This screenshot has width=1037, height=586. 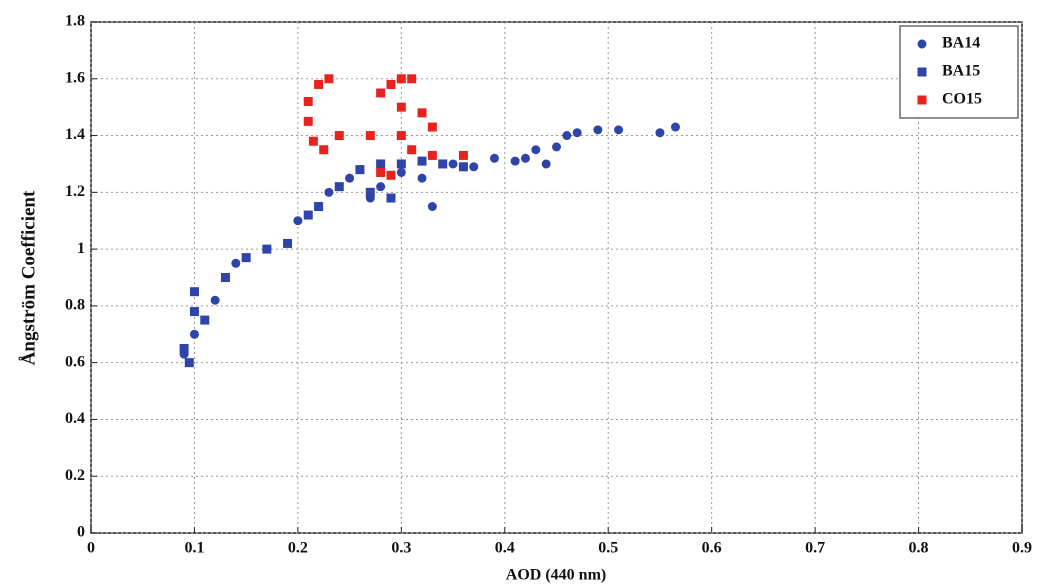 What do you see at coordinates (75, 361) in the screenshot?
I see `y-tick-label: 0.6` at bounding box center [75, 361].